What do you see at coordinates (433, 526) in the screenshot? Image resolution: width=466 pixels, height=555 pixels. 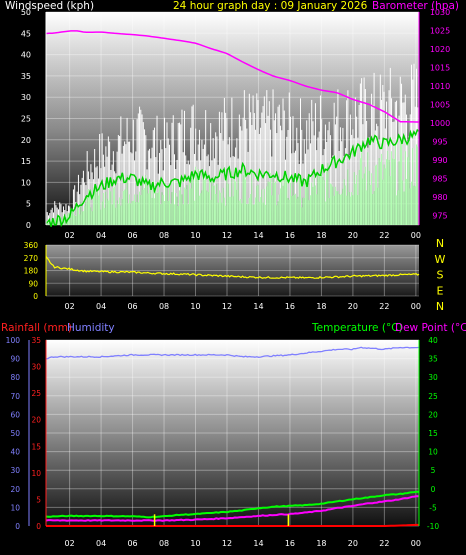 I see `temperature-tick-label: -10` at bounding box center [433, 526].